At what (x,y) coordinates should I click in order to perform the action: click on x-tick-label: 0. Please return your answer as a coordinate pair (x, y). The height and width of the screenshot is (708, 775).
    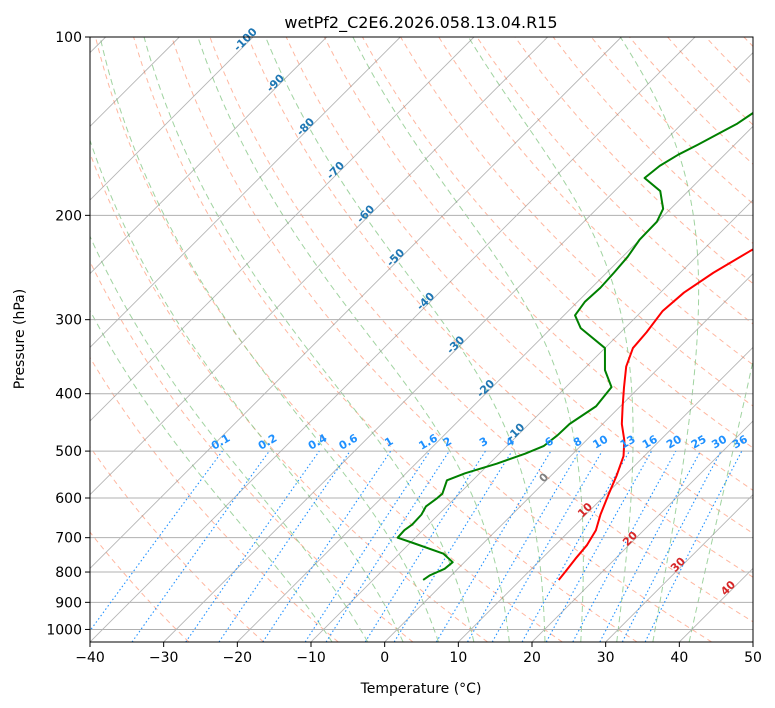
    Looking at the image, I should click on (384, 658).